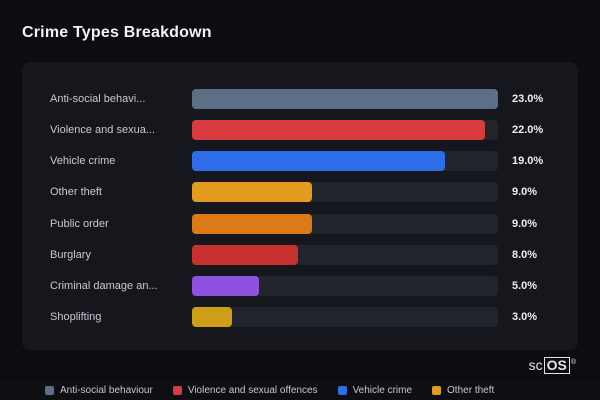 The height and width of the screenshot is (400, 600). What do you see at coordinates (79, 223) in the screenshot?
I see `category-label: Public order` at bounding box center [79, 223].